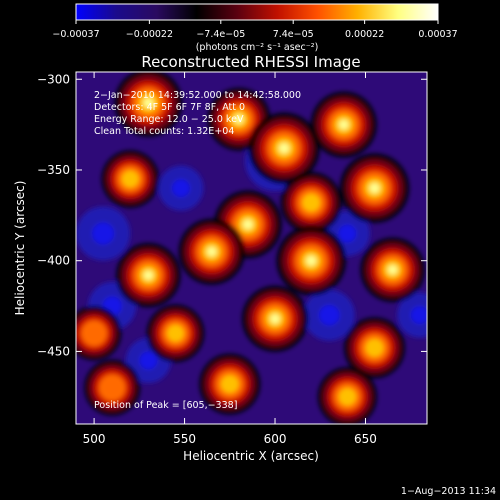 Image resolution: width=500 pixels, height=500 pixels. Describe the element at coordinates (250, 62) in the screenshot. I see `chart-title: Reconstructed RHESSI Image` at that location.